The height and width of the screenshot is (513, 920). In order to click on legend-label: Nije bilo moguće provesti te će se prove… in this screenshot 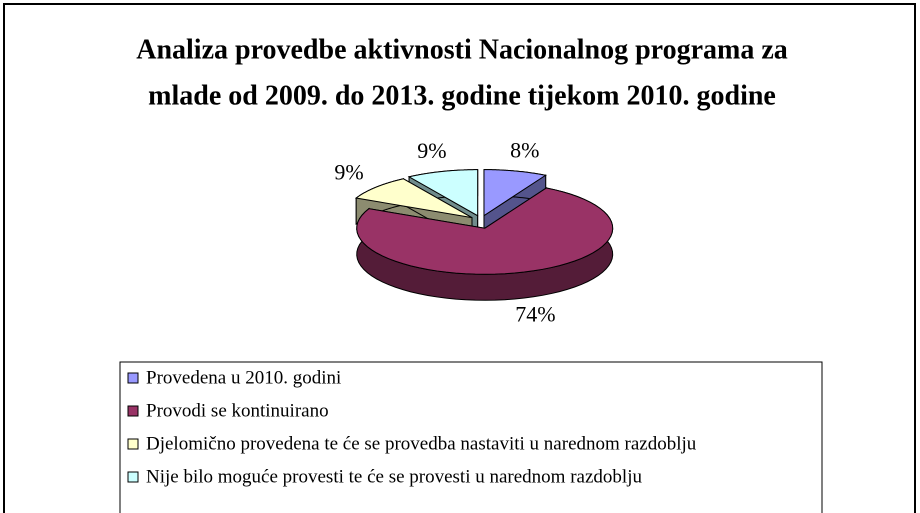, I will do `click(394, 476)`.